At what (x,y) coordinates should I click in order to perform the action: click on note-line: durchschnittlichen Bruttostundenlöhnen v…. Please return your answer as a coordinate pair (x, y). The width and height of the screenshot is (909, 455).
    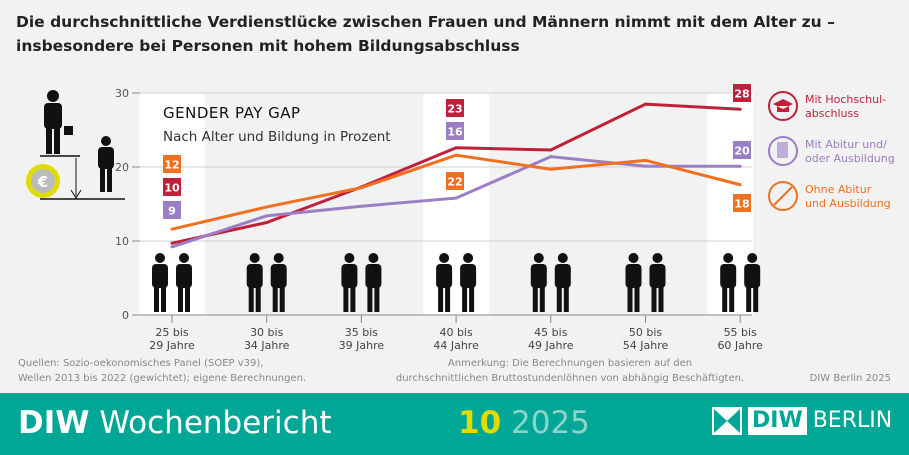
    Looking at the image, I should click on (570, 378).